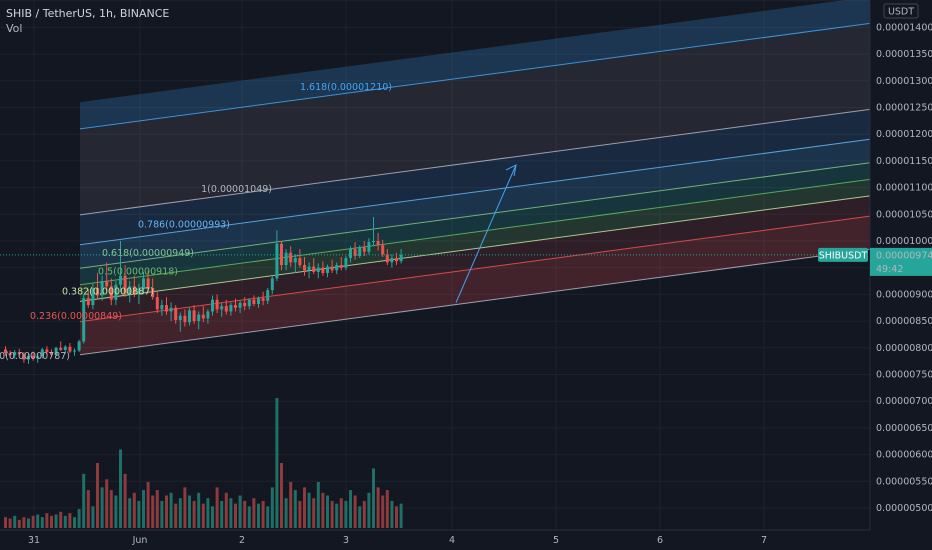 The height and width of the screenshot is (550, 932). Describe the element at coordinates (904, 134) in the screenshot. I see `price-tick-label: 0.00001200` at that location.